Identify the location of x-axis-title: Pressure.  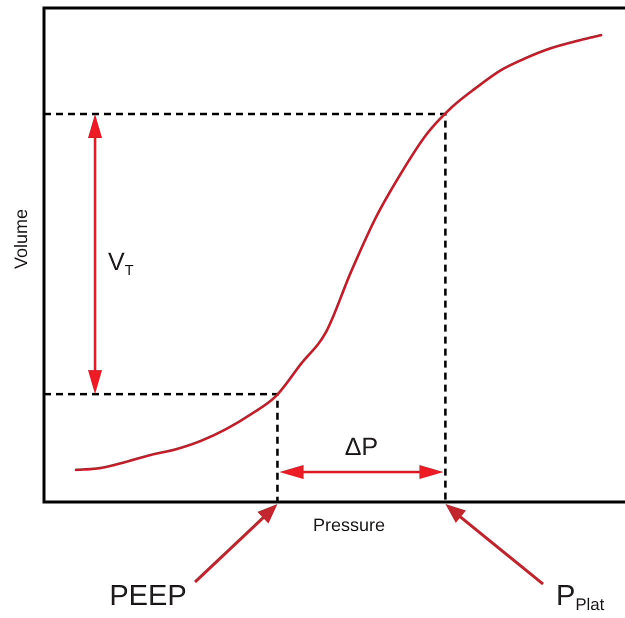
(349, 525).